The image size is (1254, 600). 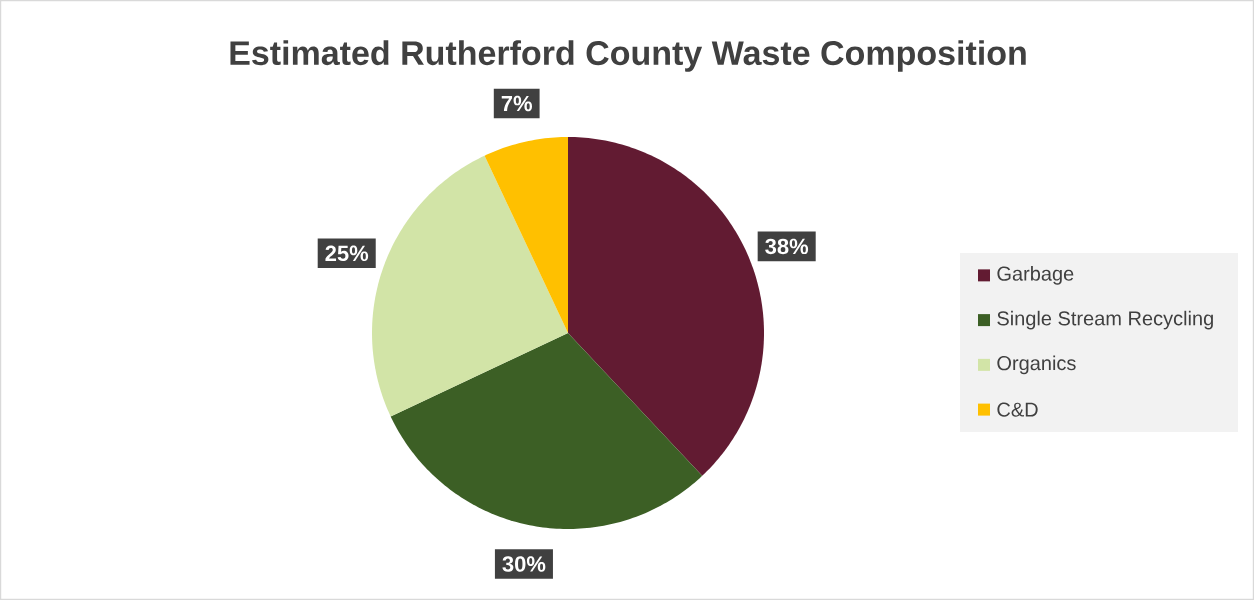 I want to click on data-label: 30%, so click(x=524, y=564).